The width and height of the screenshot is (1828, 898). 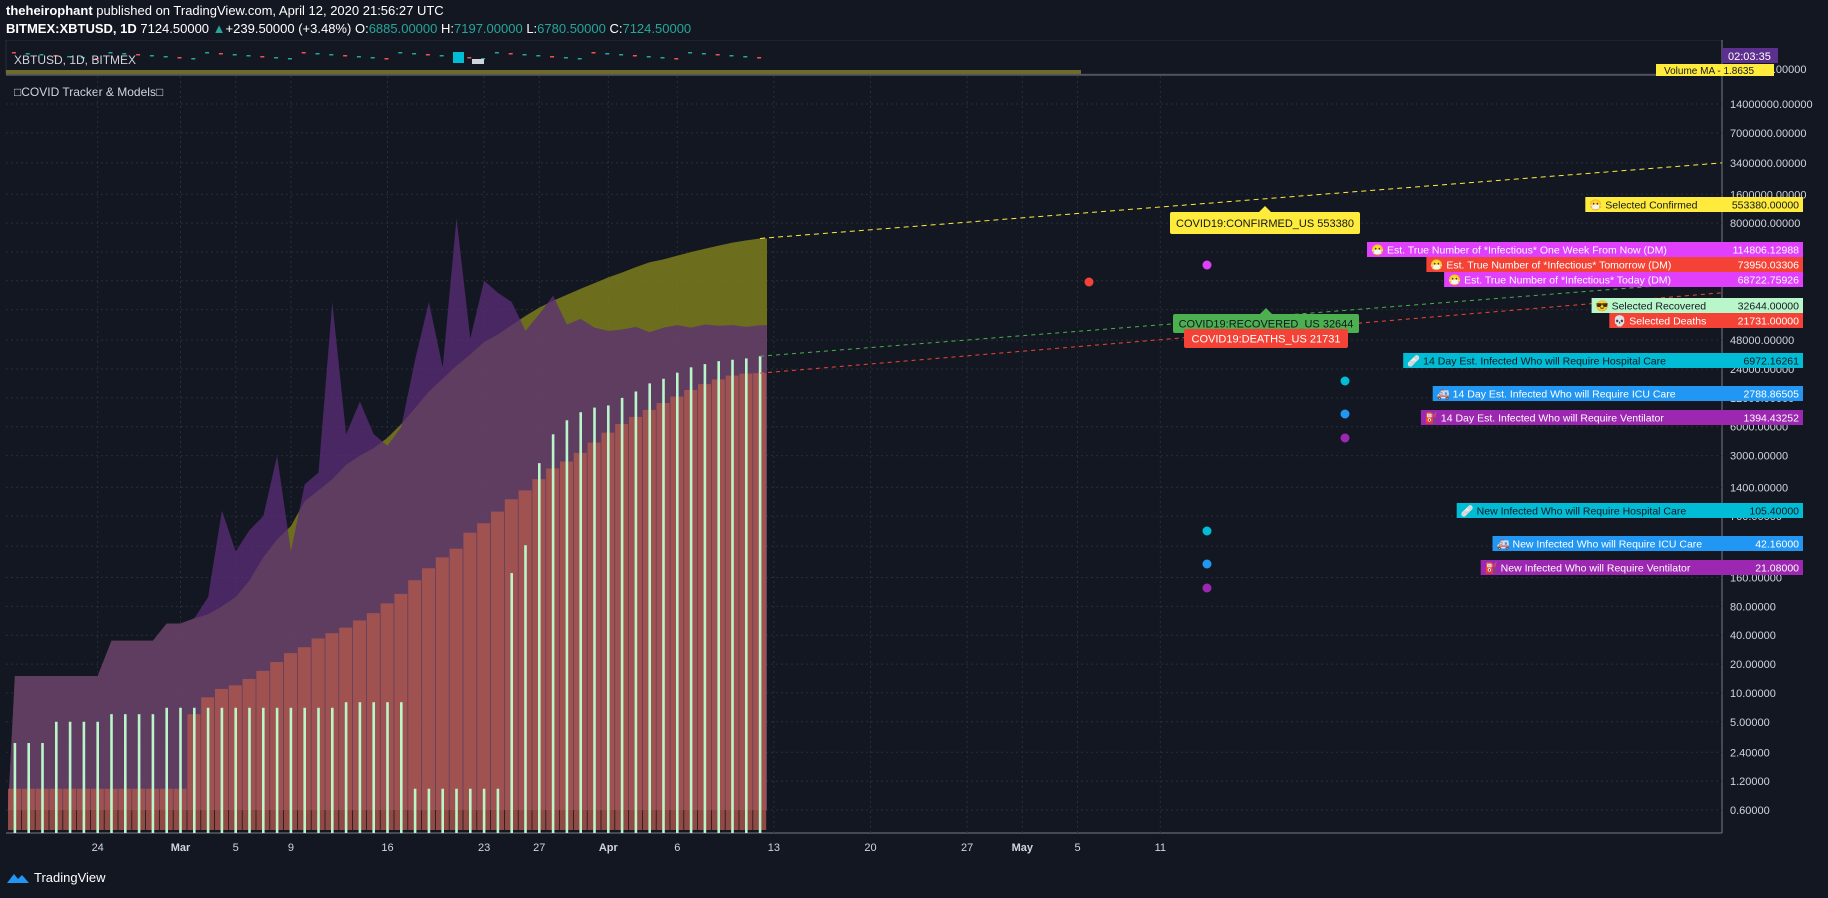 I want to click on confirmed-projection, so click(x=1241, y=200).